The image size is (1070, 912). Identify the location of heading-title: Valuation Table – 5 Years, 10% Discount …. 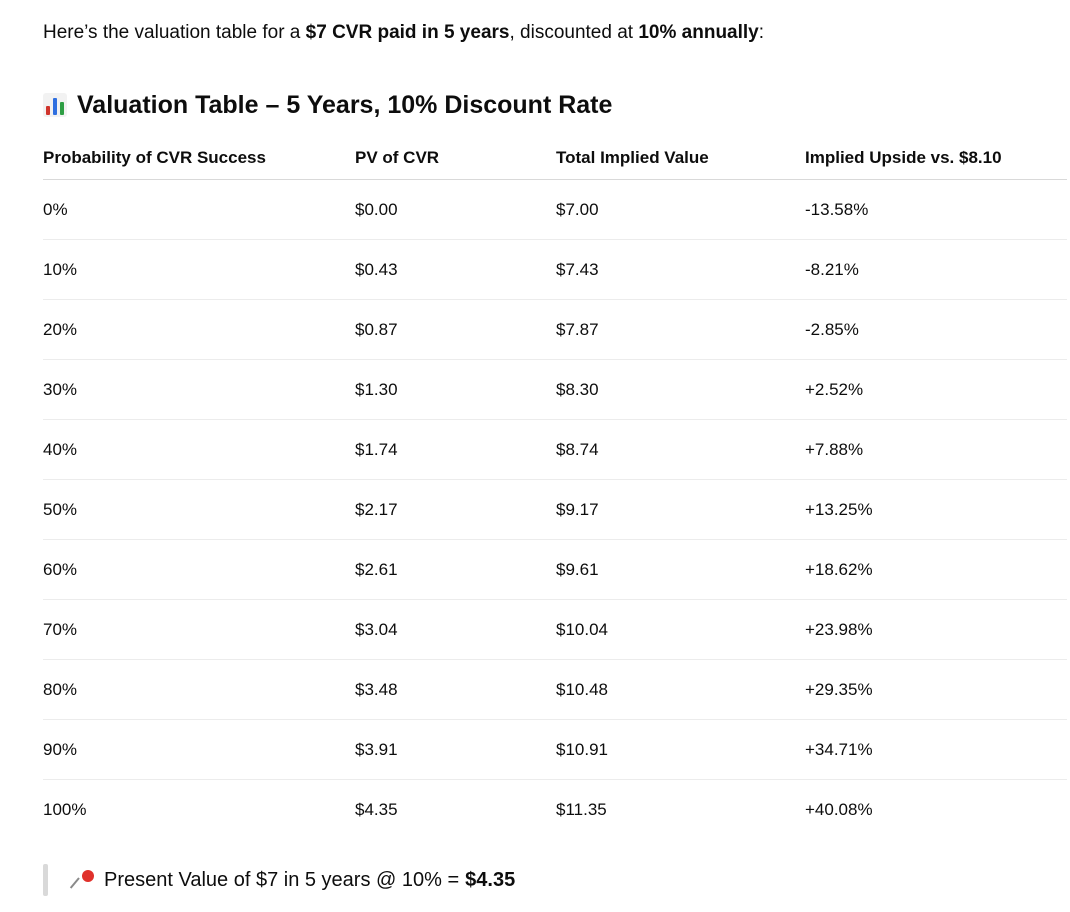
(345, 105).